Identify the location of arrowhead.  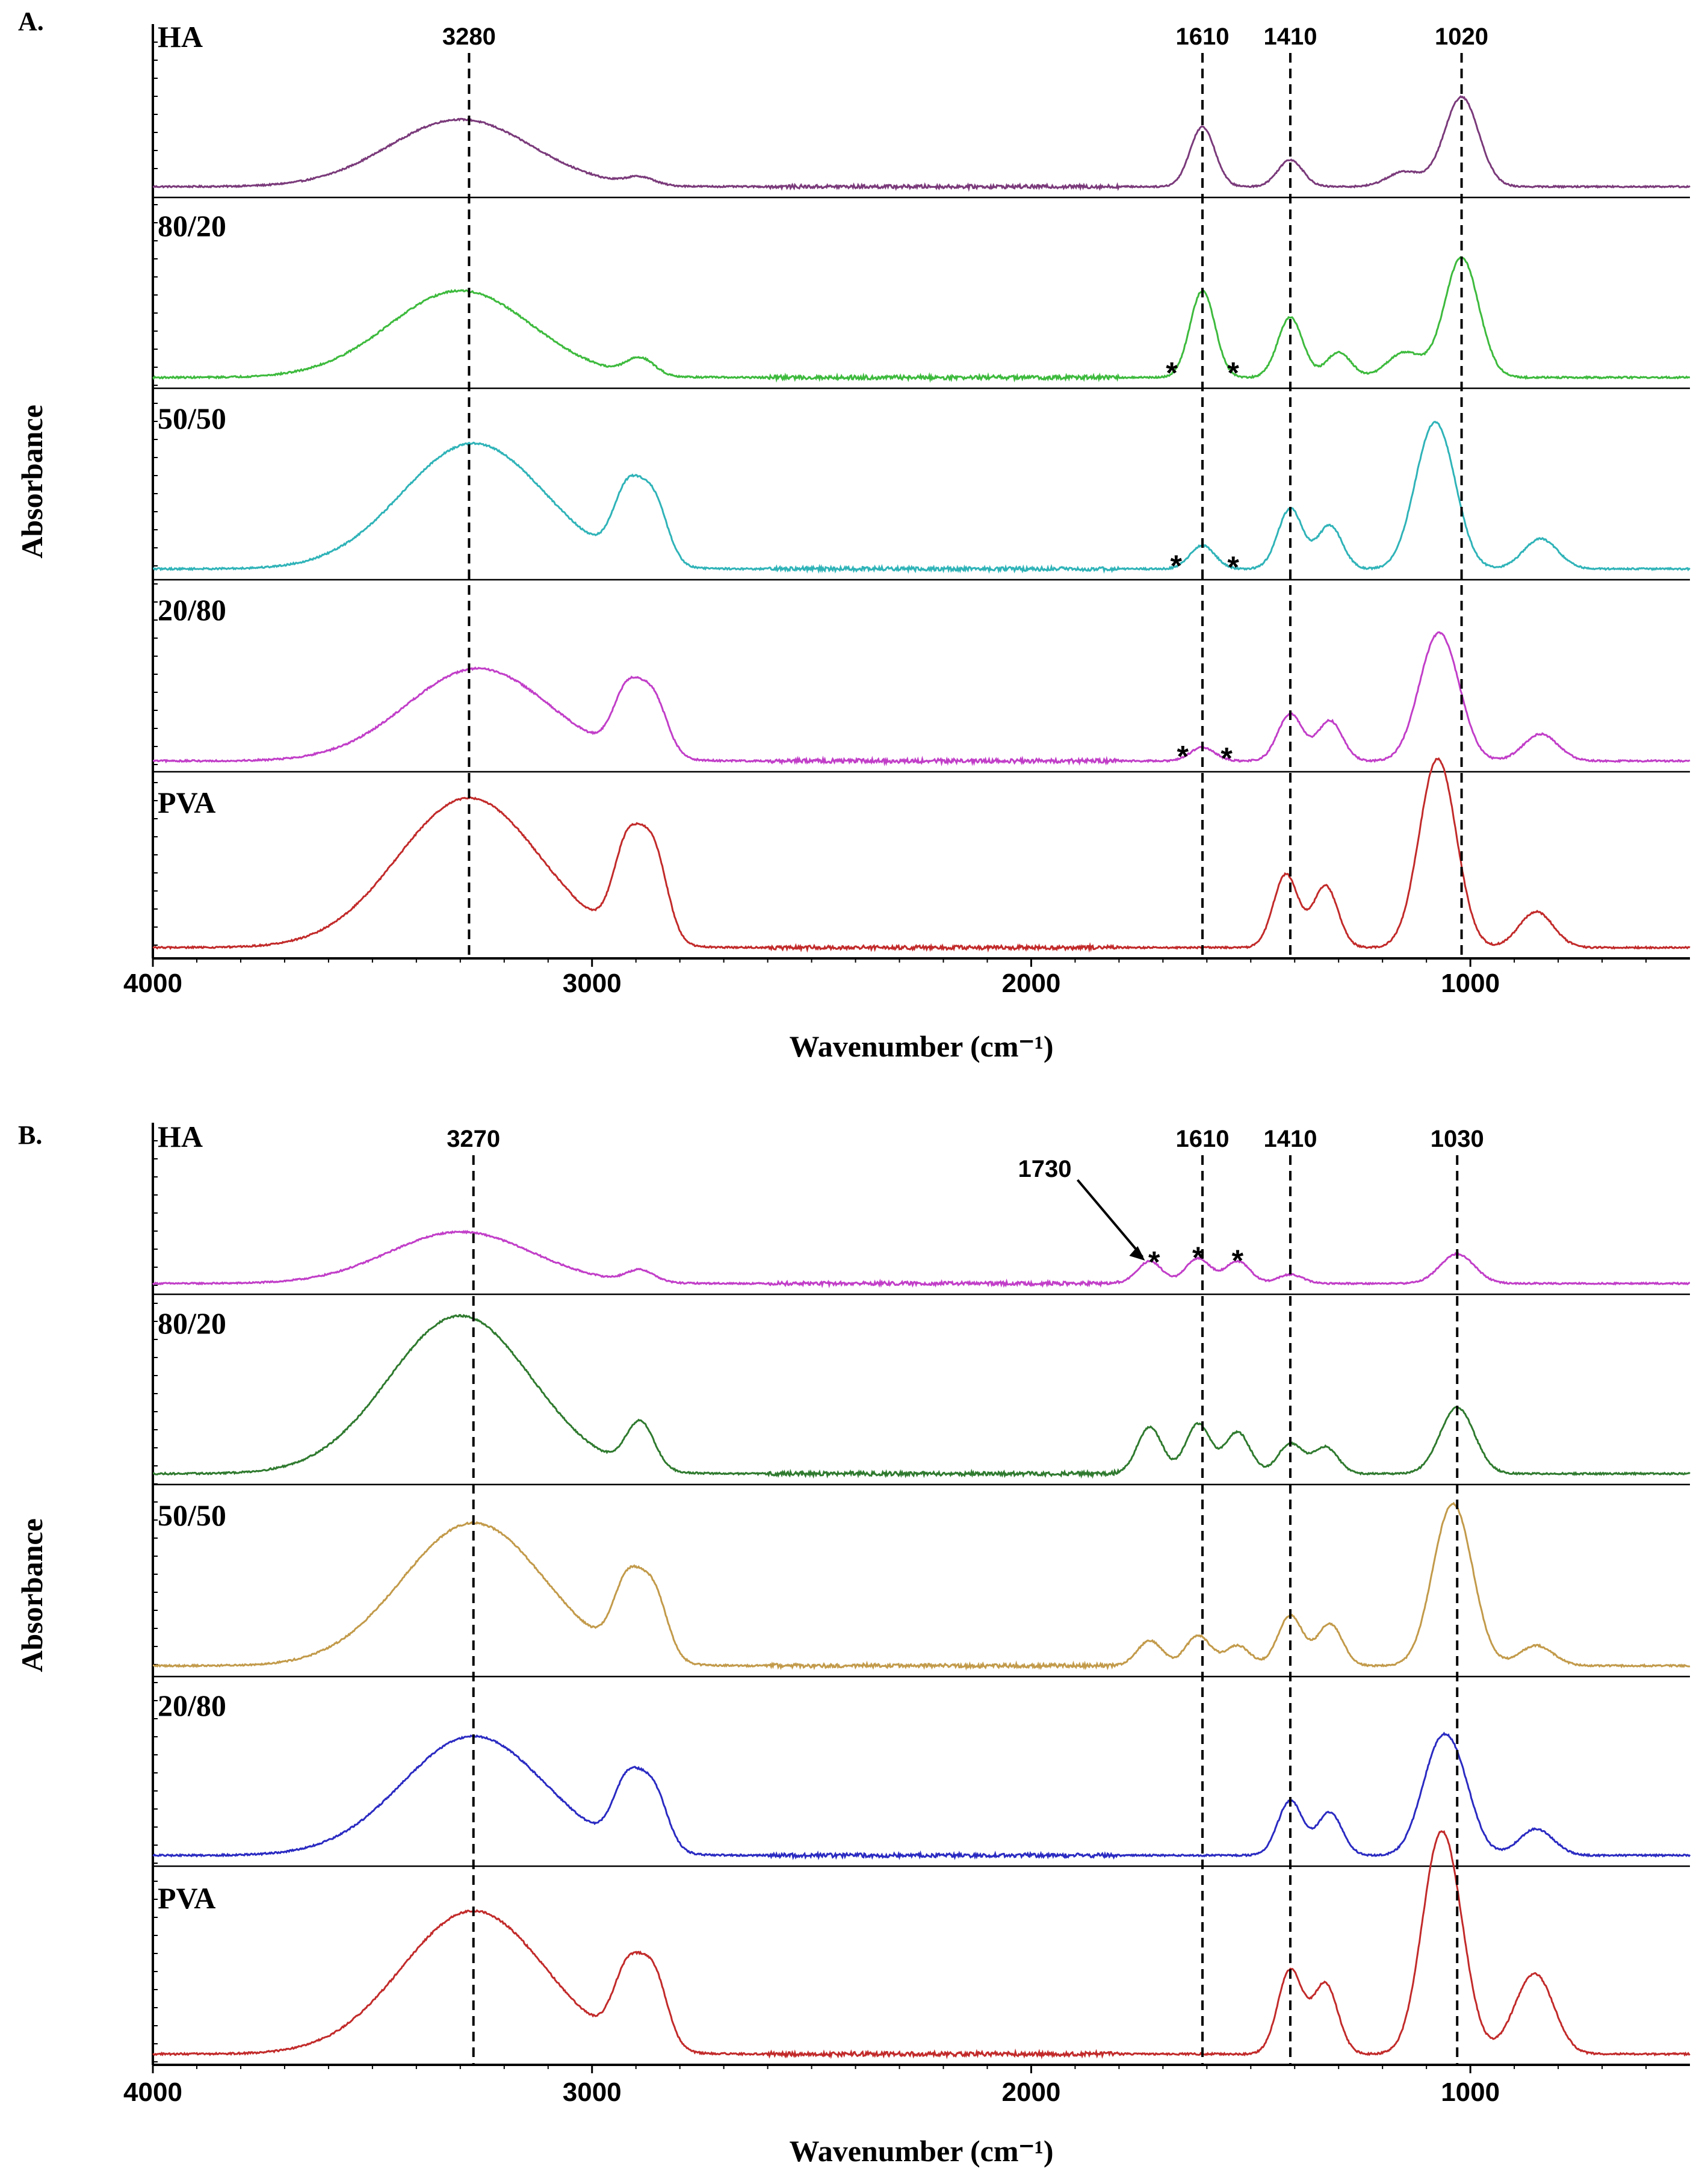
(1137, 1253).